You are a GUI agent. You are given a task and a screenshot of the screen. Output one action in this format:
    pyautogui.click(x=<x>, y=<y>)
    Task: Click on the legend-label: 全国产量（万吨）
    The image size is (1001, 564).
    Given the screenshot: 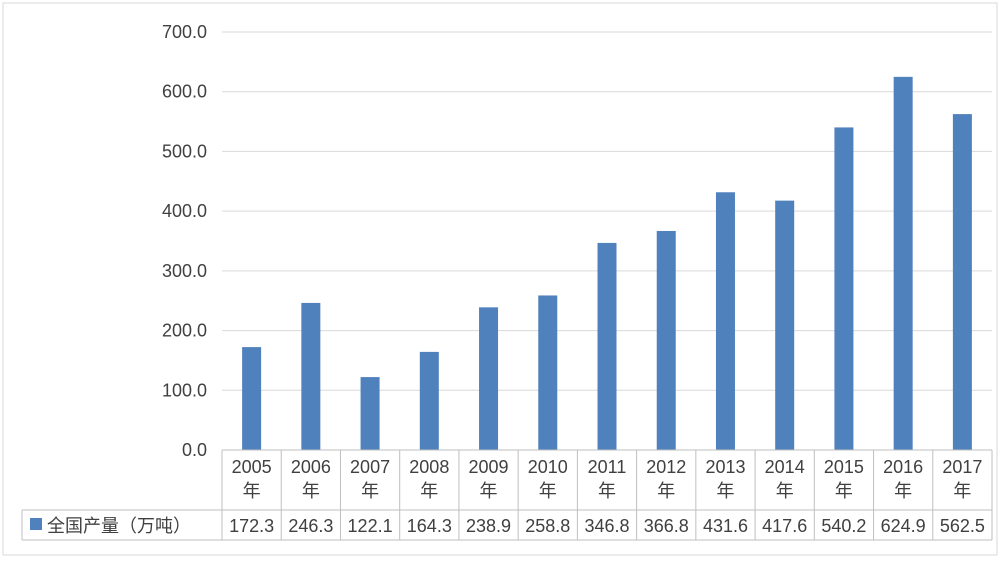 What is the action you would take?
    pyautogui.click(x=119, y=526)
    